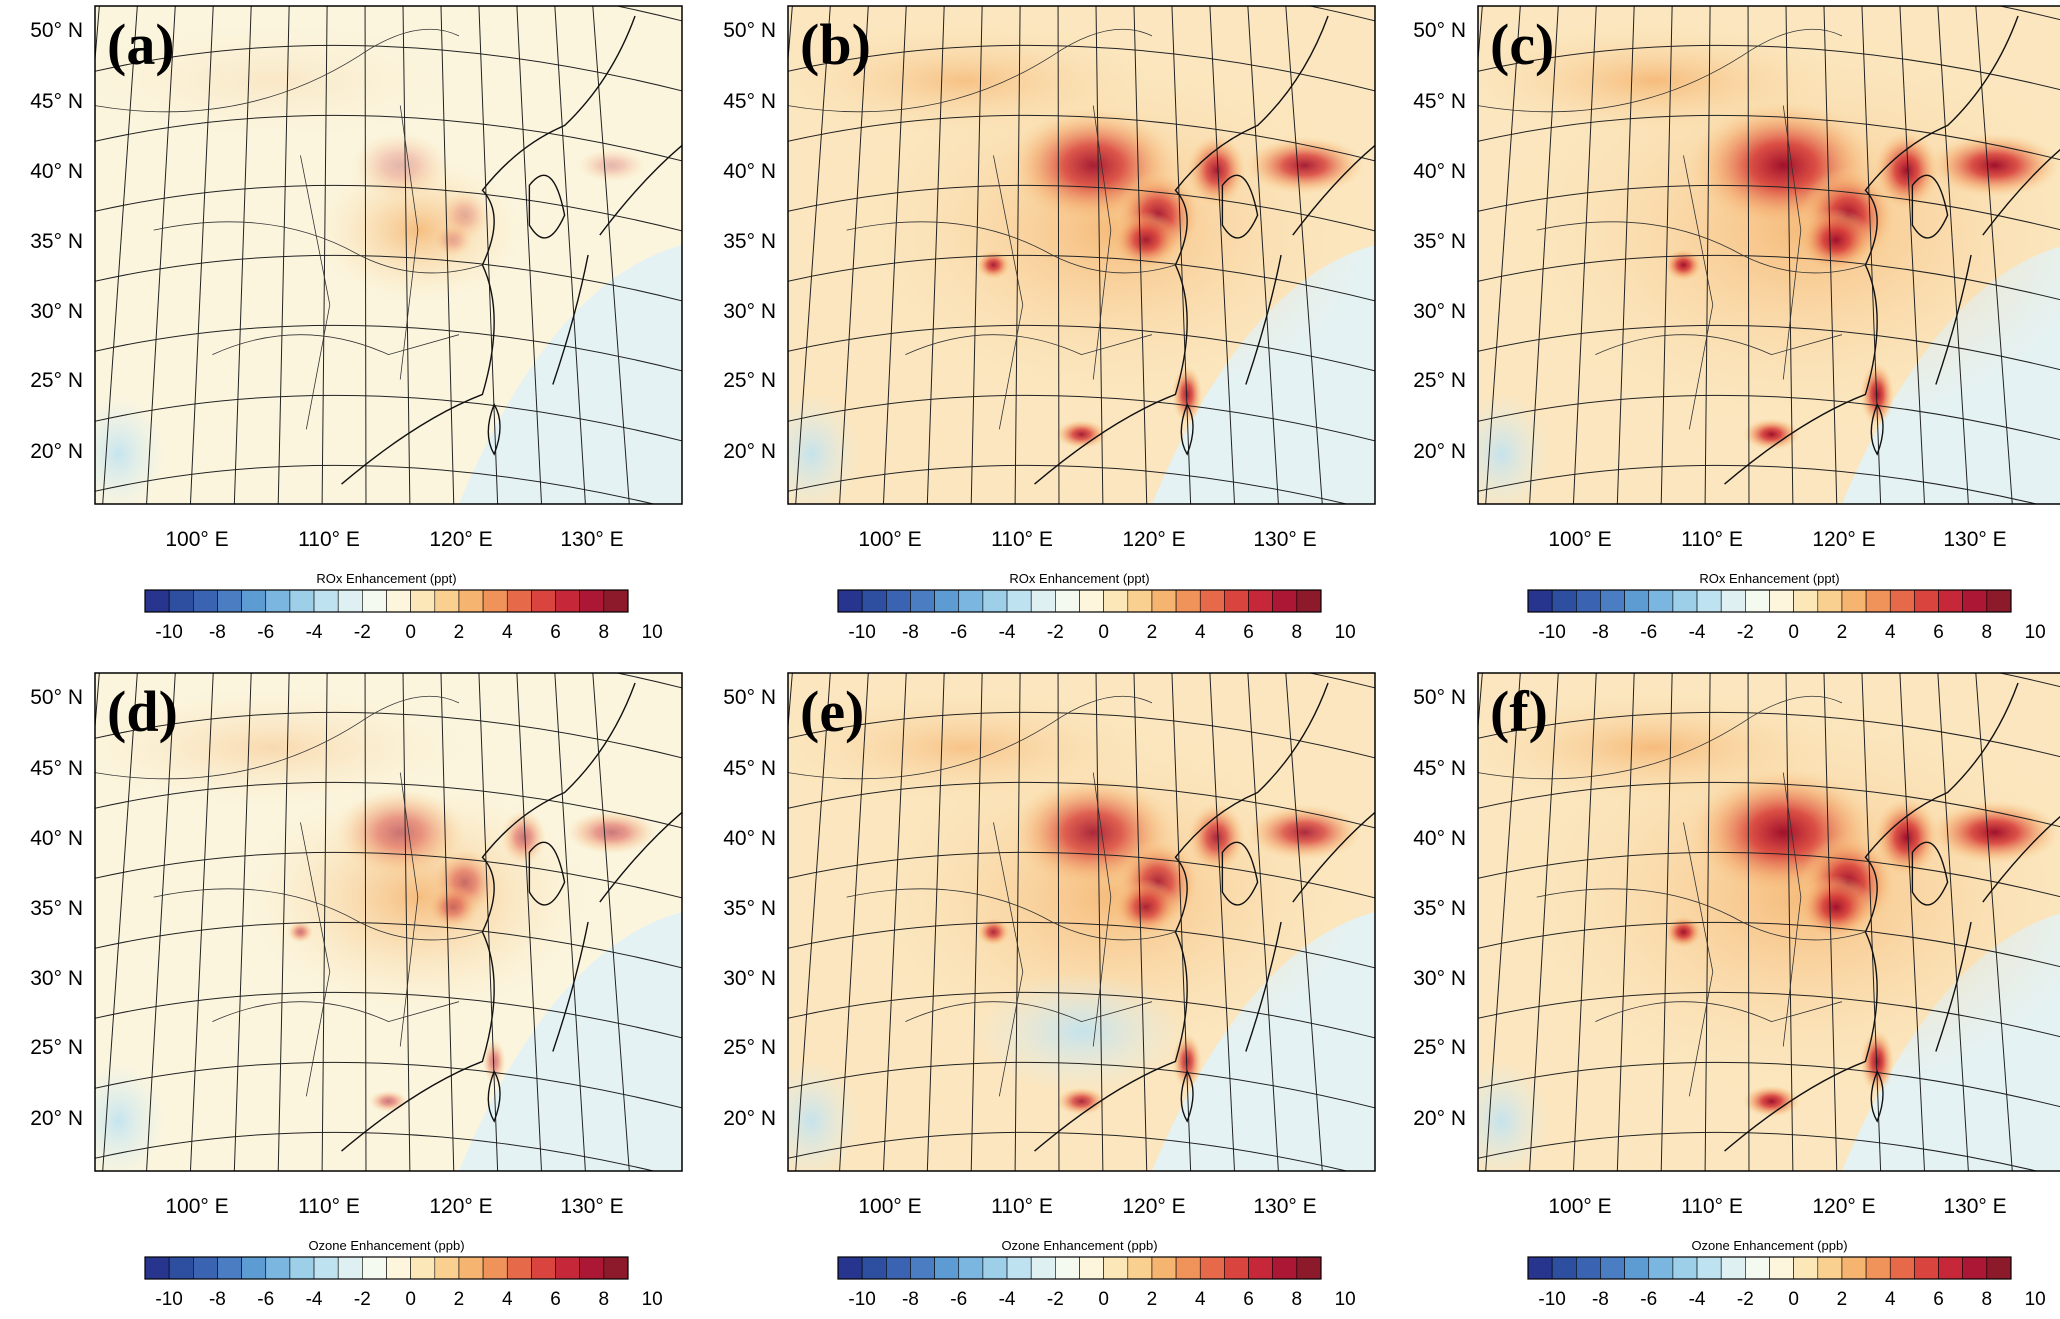 The image size is (2060, 1319). What do you see at coordinates (1519, 711) in the screenshot?
I see `panel-label: (f)` at bounding box center [1519, 711].